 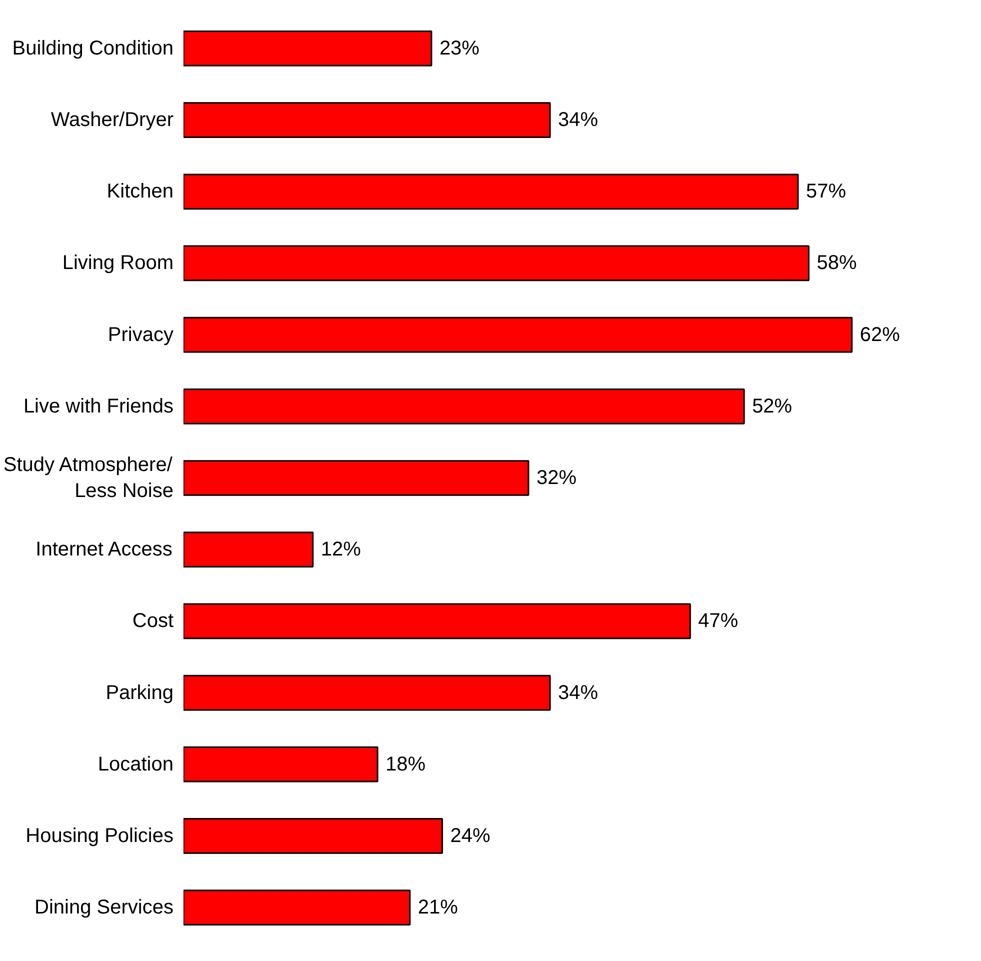 What do you see at coordinates (459, 48) in the screenshot?
I see `data-label: 23%` at bounding box center [459, 48].